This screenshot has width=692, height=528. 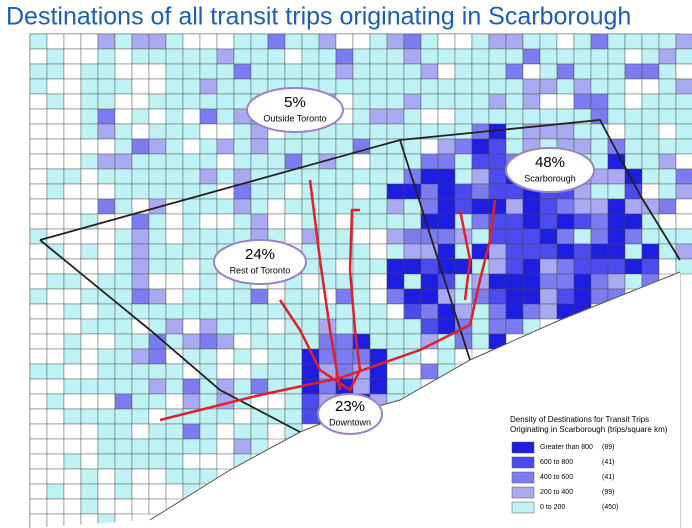 What do you see at coordinates (325, 285) in the screenshot?
I see `subway-line` at bounding box center [325, 285].